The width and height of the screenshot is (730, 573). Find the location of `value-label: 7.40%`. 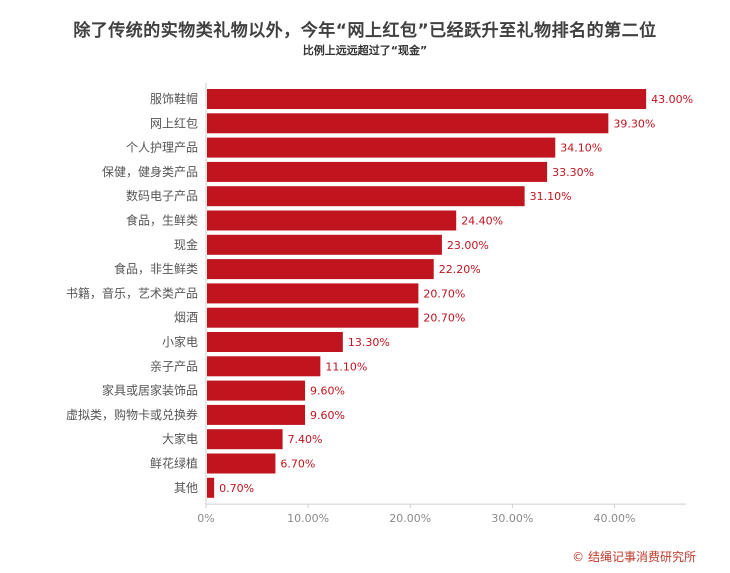

value-label: 7.40% is located at coordinates (305, 439).